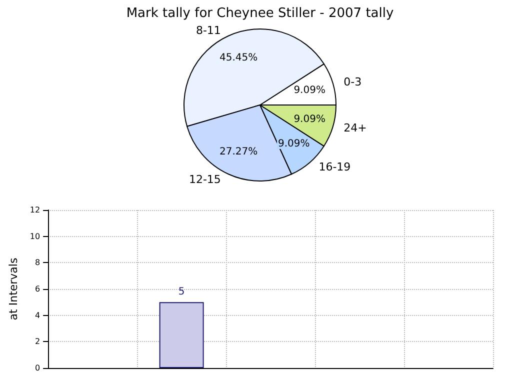  What do you see at coordinates (37, 289) in the screenshot?
I see `y-tick-label: 6` at bounding box center [37, 289].